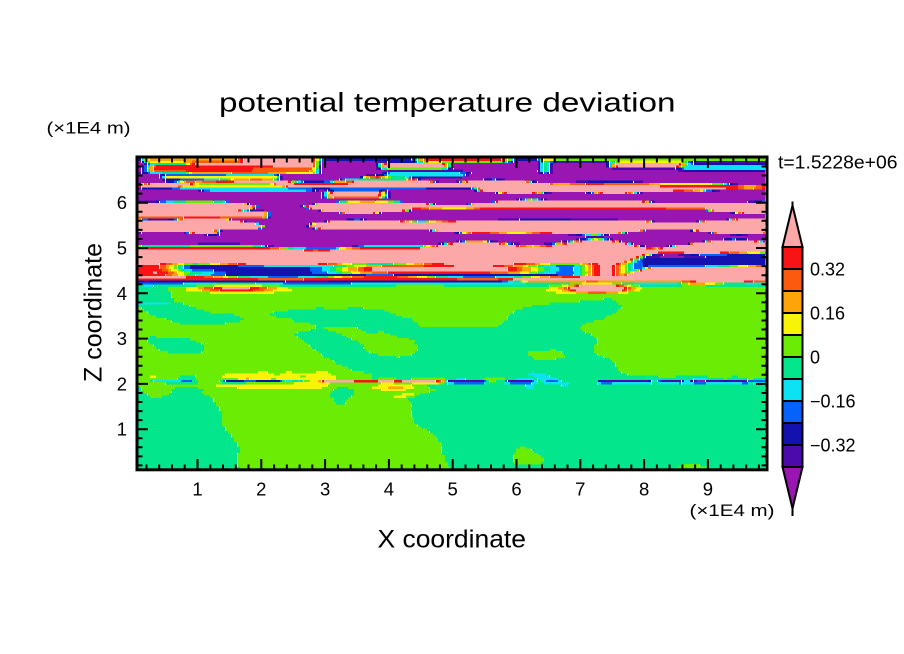 This screenshot has width=904, height=654. Describe the element at coordinates (452, 540) in the screenshot. I see `svg-text: X coordinate` at that location.